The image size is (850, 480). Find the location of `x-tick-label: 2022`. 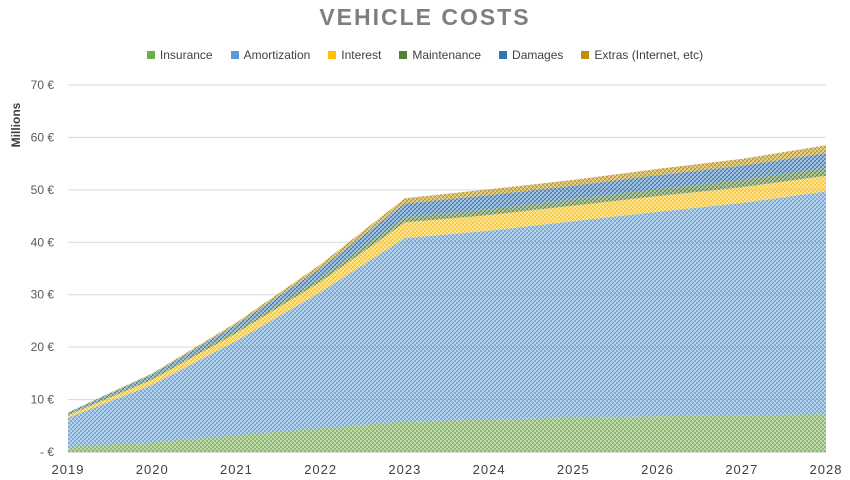

x-tick-label: 2022 is located at coordinates (320, 469).